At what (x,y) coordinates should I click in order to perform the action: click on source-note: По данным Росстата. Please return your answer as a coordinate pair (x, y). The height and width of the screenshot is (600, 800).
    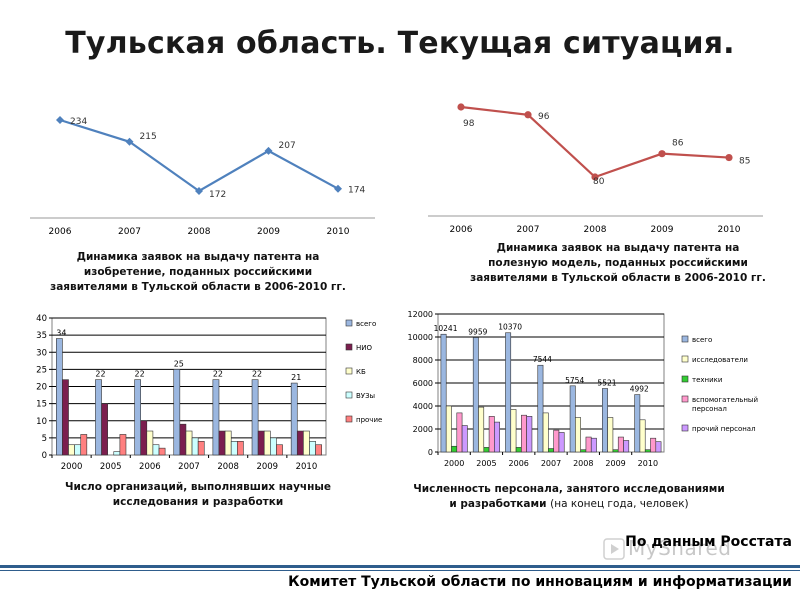
    Looking at the image, I should click on (708, 542).